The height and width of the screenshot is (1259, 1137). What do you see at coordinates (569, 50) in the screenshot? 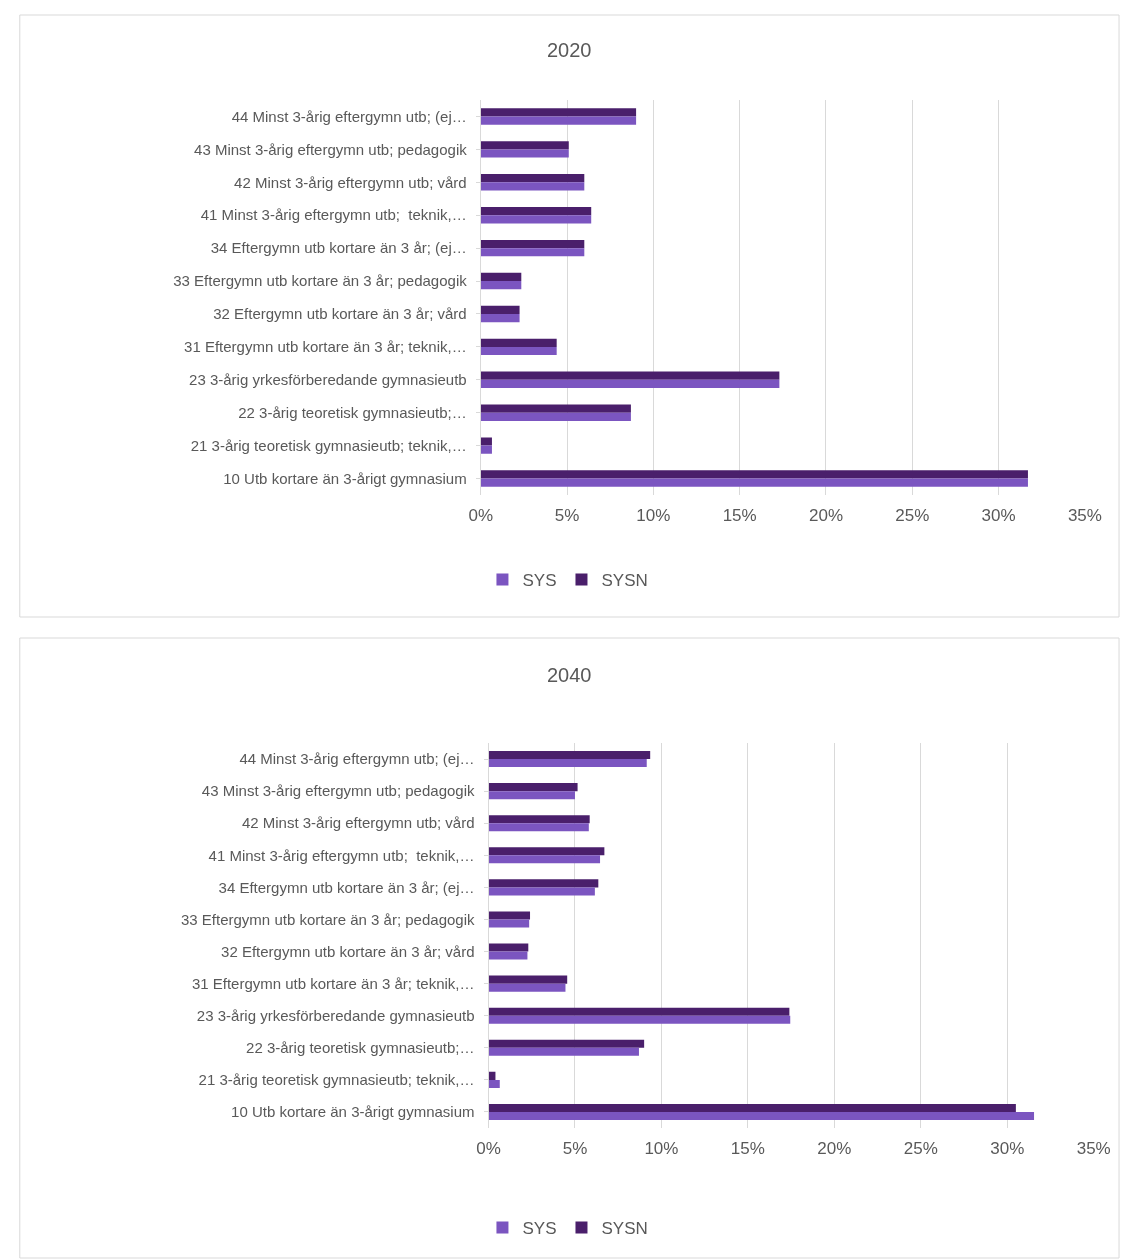
I see `chart-title: 2020` at bounding box center [569, 50].